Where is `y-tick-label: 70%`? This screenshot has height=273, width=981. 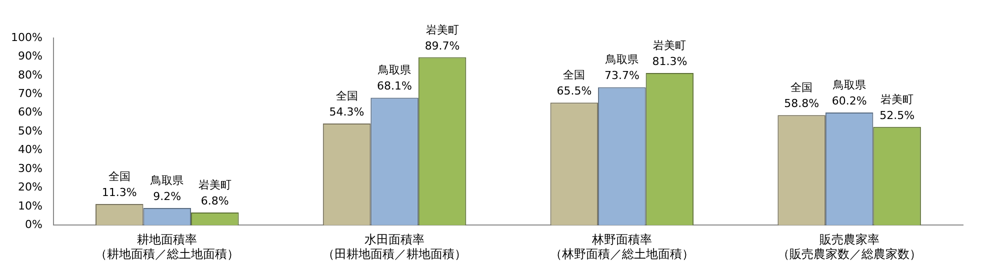
y-tick-label: 70% is located at coordinates (30, 93).